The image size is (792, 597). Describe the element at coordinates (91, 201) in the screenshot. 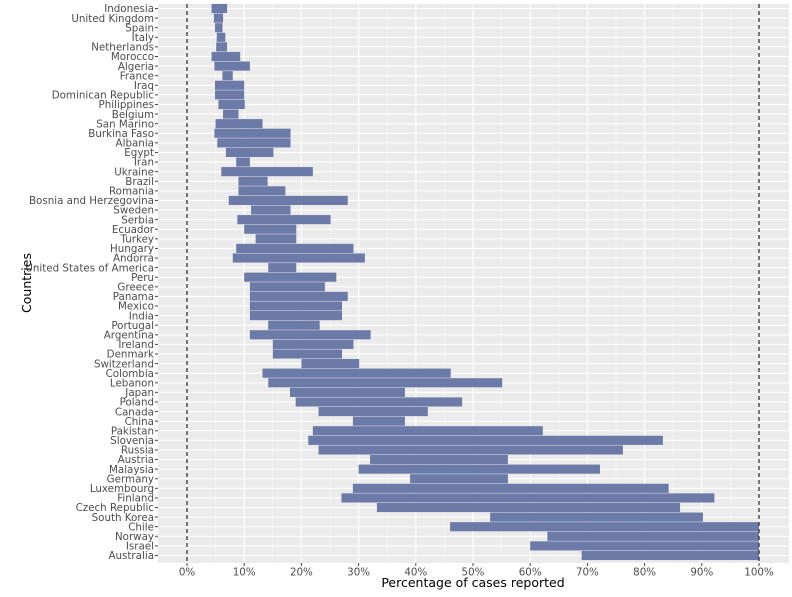

I see `y-tick-label: Bosnia and Herzegovina` at that location.